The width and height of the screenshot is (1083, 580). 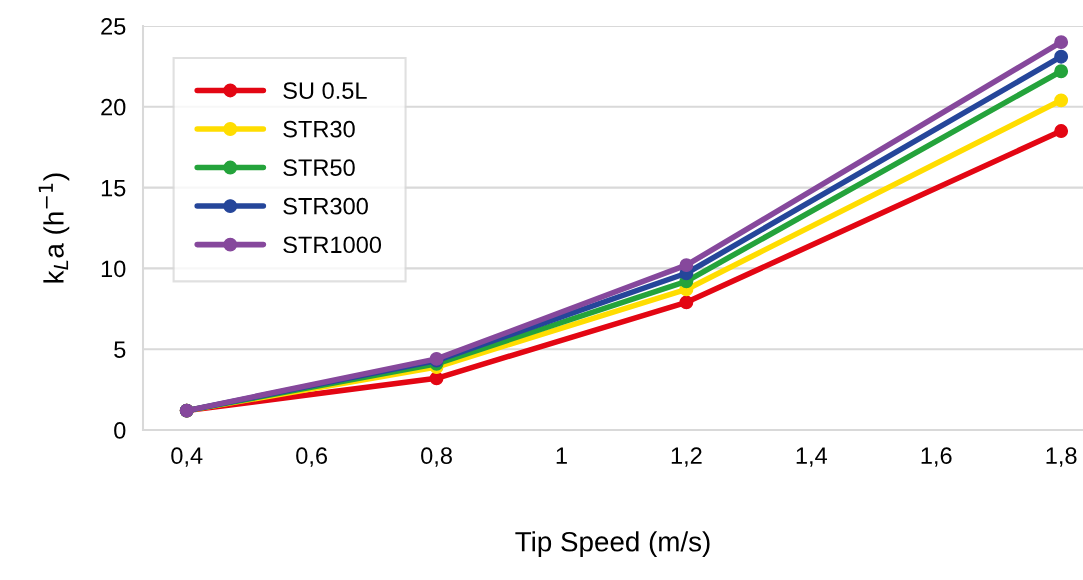 I want to click on x-tick-label: 1, so click(x=561, y=455).